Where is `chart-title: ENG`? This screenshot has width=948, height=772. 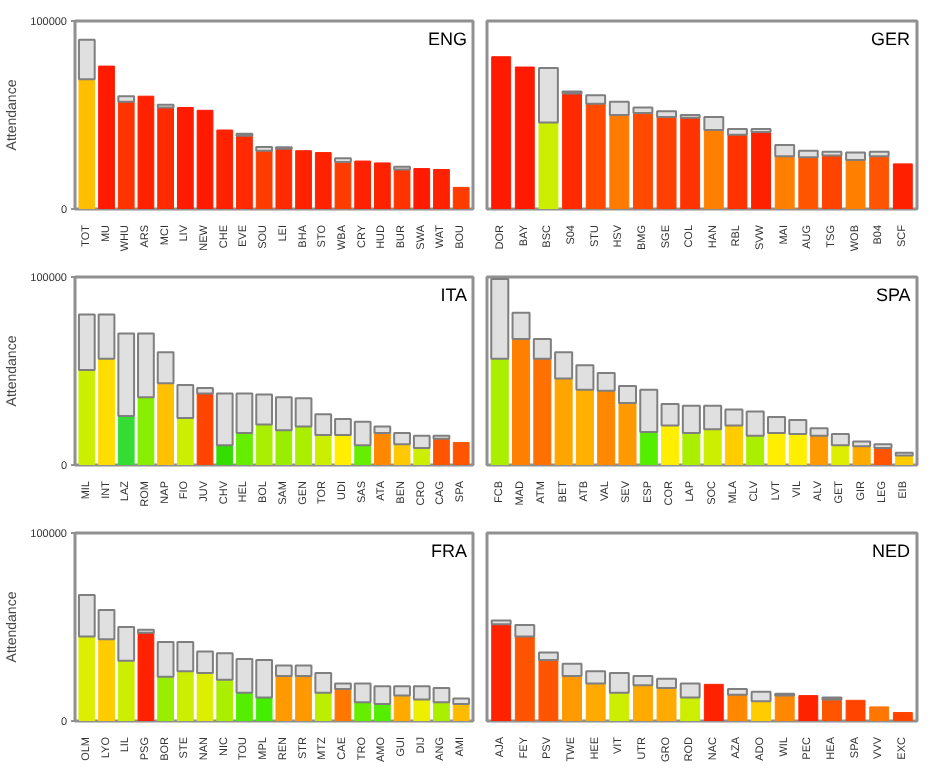
chart-title: ENG is located at coordinates (448, 39).